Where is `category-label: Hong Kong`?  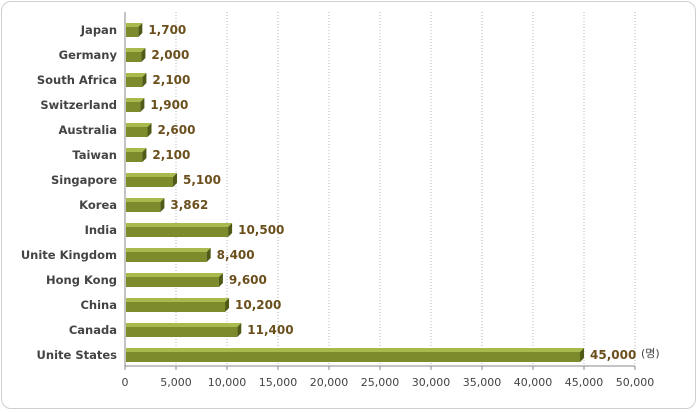 category-label: Hong Kong is located at coordinates (81, 280).